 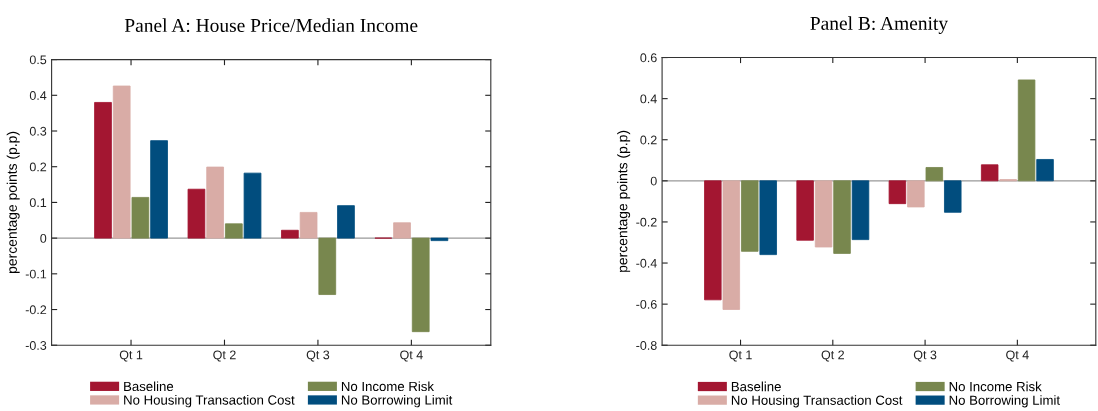 What do you see at coordinates (38, 131) in the screenshot?
I see `y-tick-label: 0.3` at bounding box center [38, 131].